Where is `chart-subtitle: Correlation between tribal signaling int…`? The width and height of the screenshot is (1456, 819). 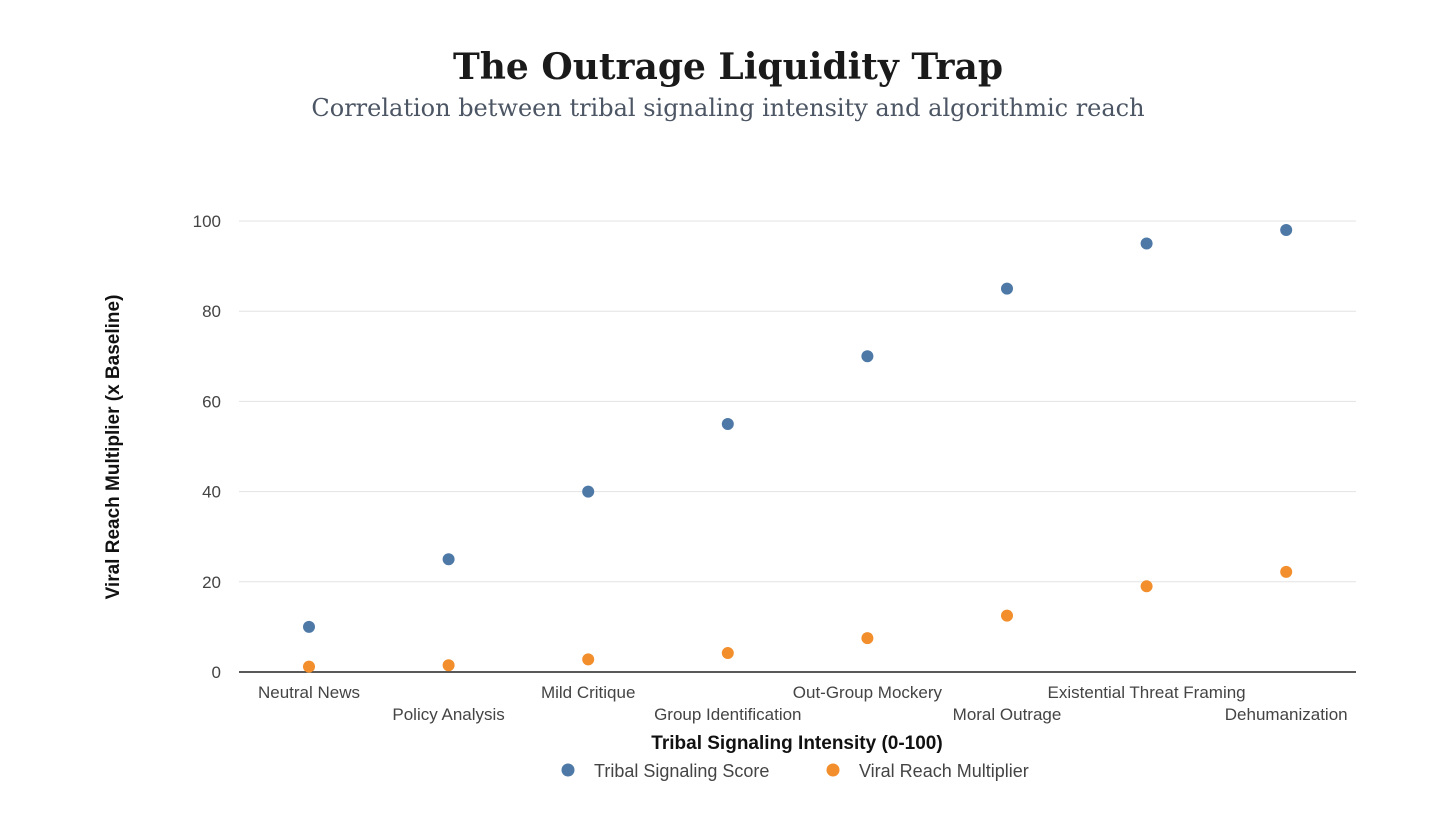
chart-subtitle: Correlation between tribal signaling int… is located at coordinates (728, 108).